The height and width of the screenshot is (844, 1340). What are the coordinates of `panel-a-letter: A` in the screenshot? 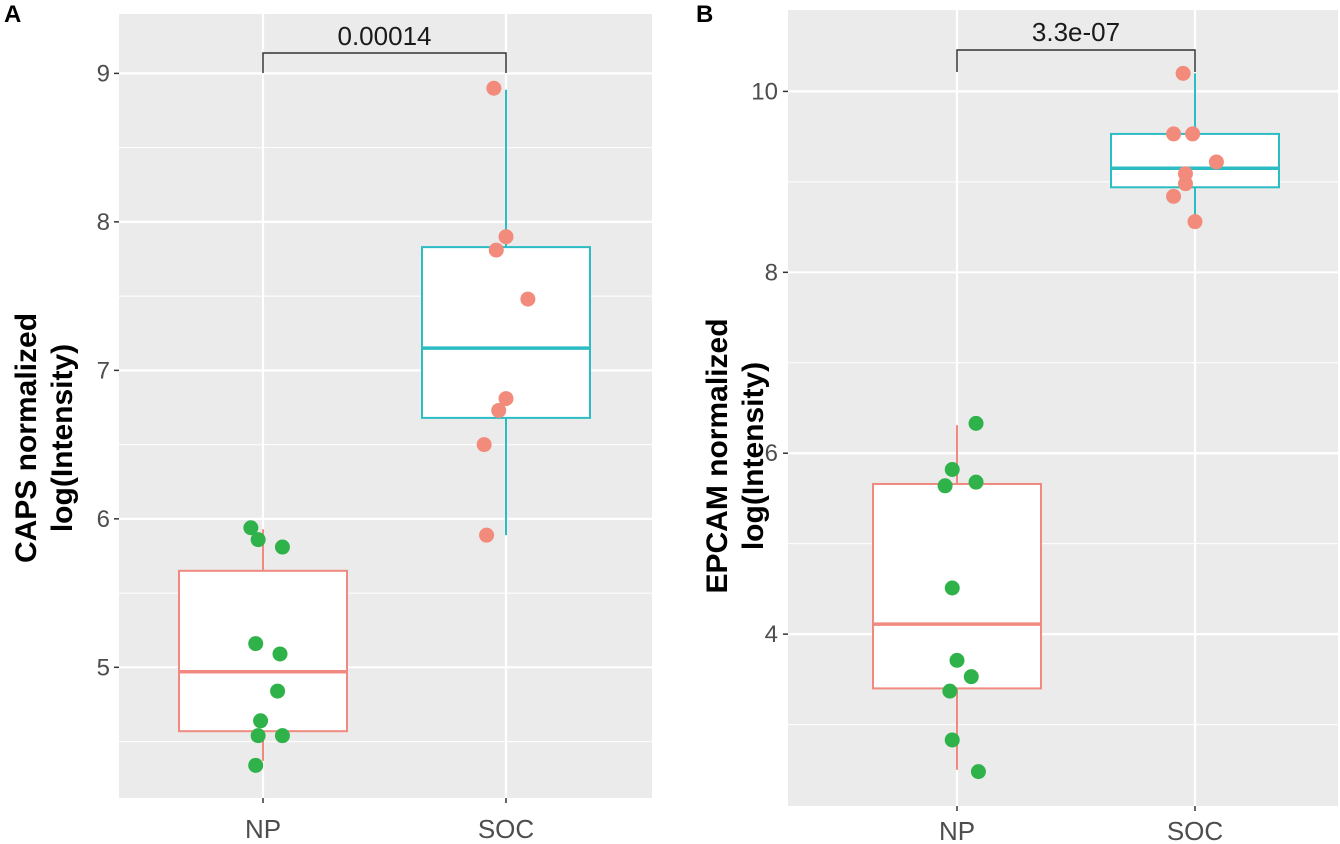 It's located at (12, 14).